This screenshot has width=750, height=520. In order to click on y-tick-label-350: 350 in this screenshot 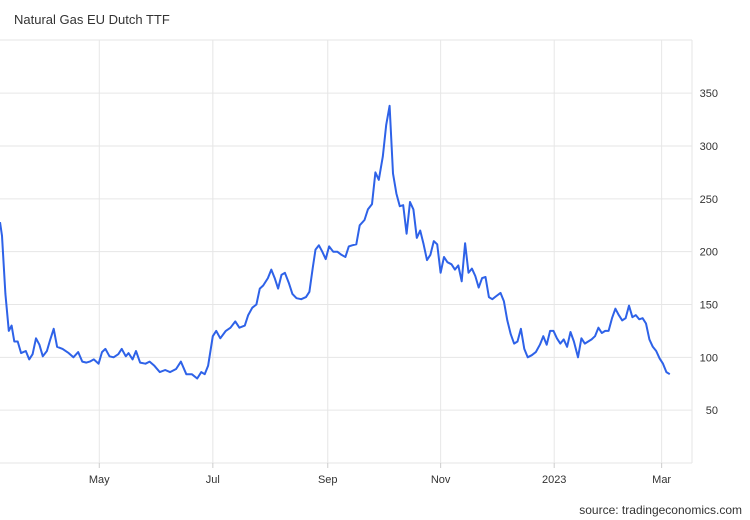, I will do `click(709, 94)`.